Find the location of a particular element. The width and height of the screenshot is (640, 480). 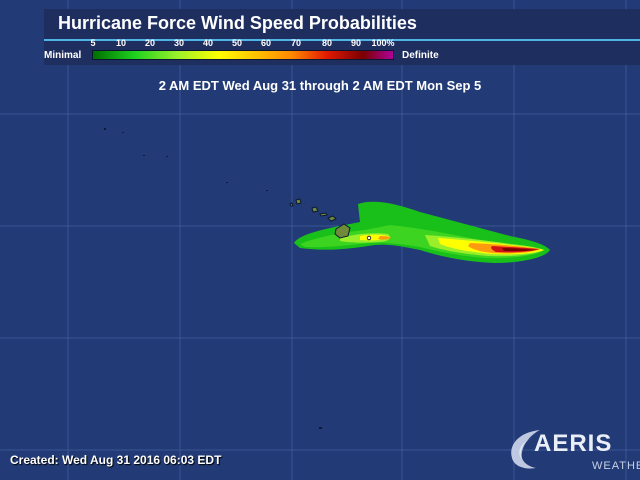

created-timestamp: Created: Wed Aug 31 2016 06:03 EDT is located at coordinates (116, 460).